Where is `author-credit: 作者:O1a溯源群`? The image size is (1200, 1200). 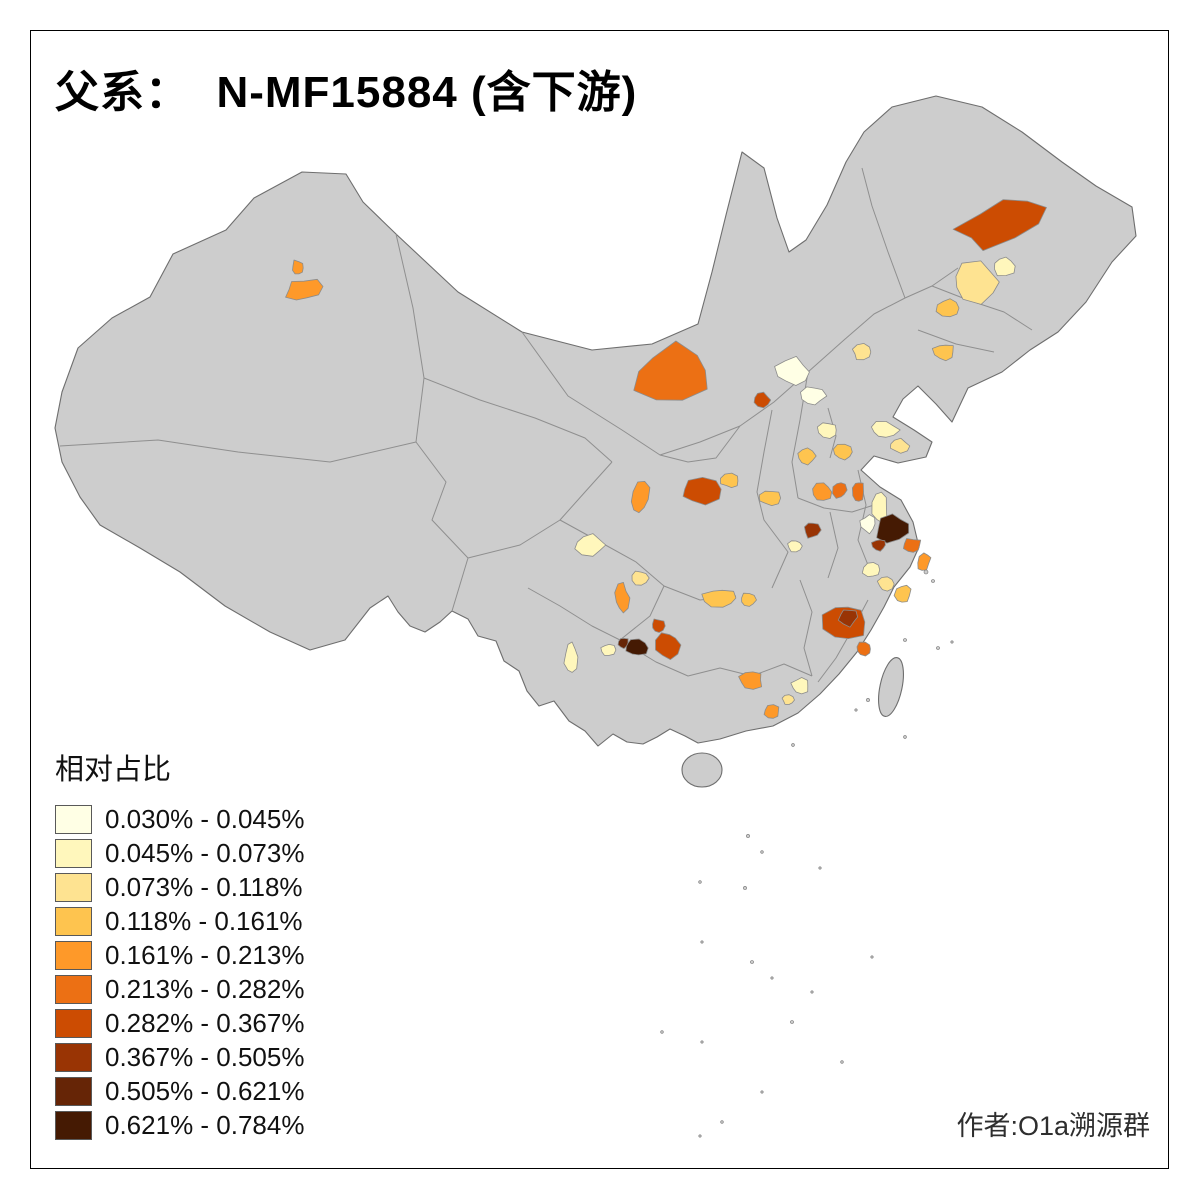 author-credit: 作者:O1a溯源群 is located at coordinates (1053, 1126).